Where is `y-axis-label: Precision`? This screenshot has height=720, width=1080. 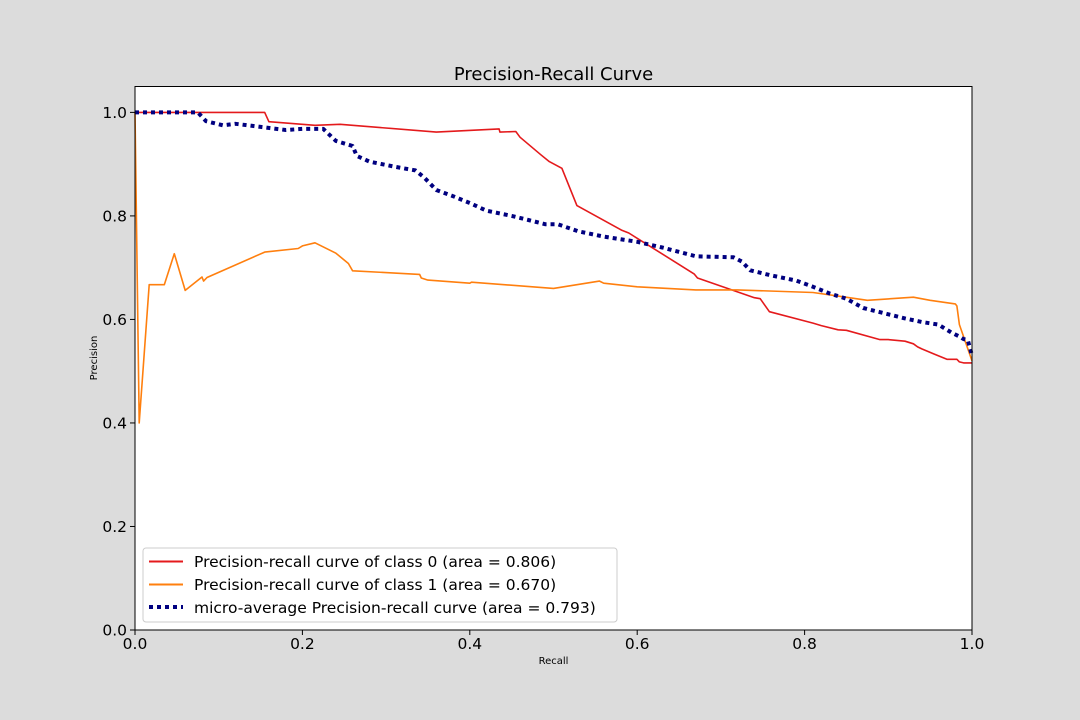 y-axis-label: Precision is located at coordinates (94, 358).